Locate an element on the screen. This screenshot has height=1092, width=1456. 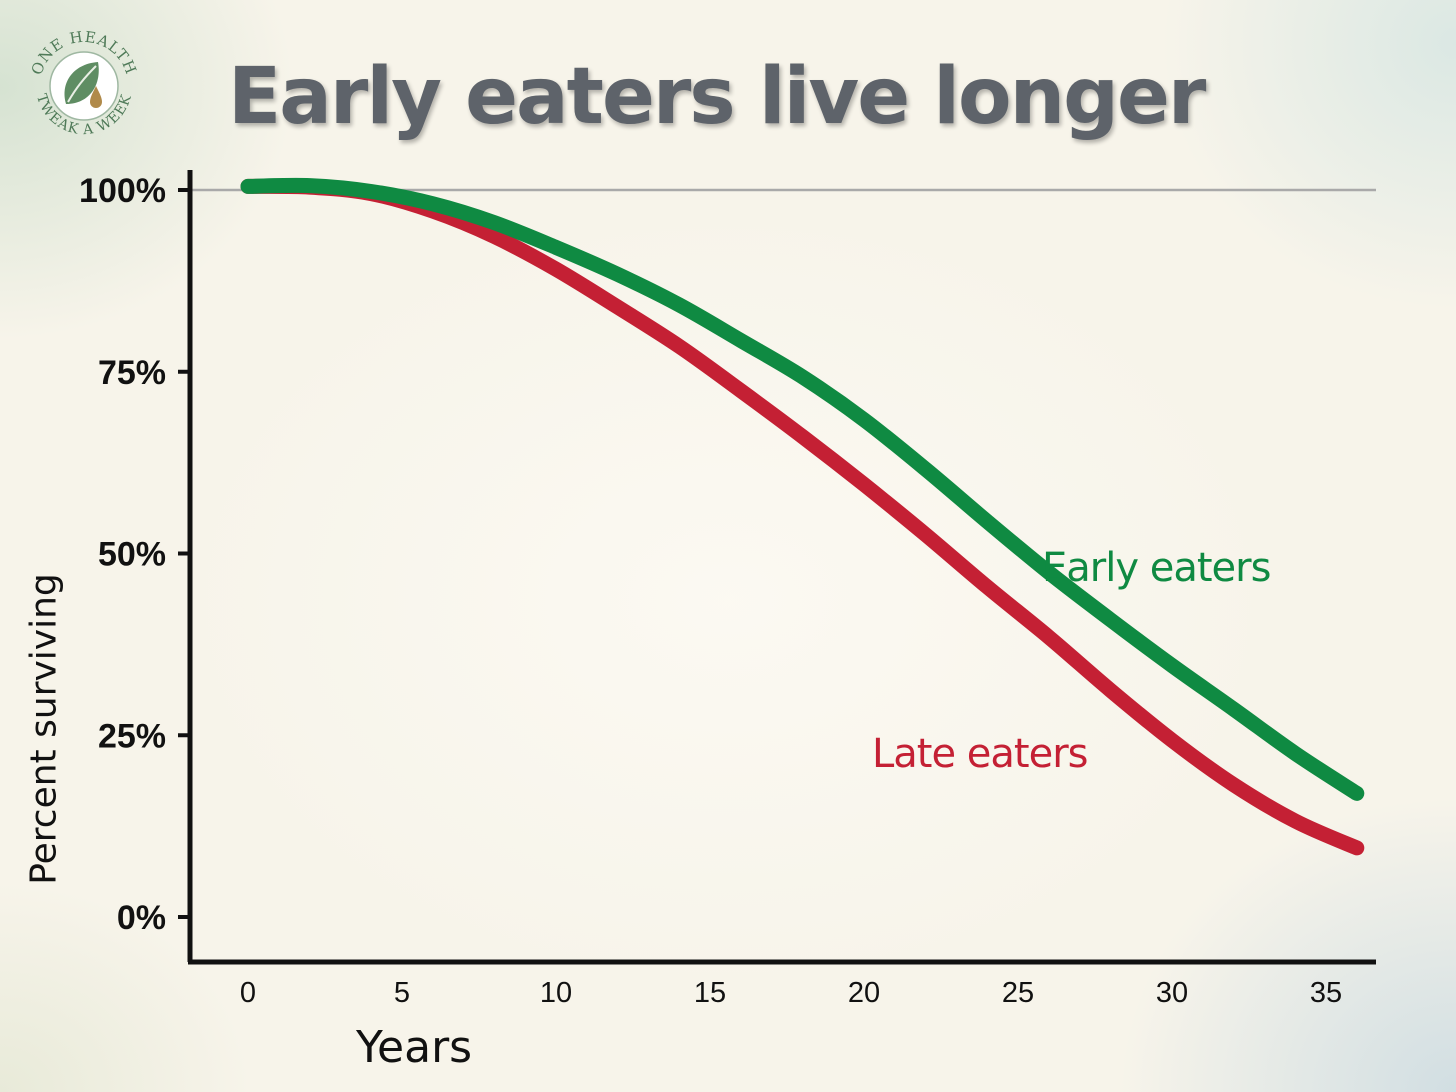
x-tick-label: 10 is located at coordinates (556, 993).